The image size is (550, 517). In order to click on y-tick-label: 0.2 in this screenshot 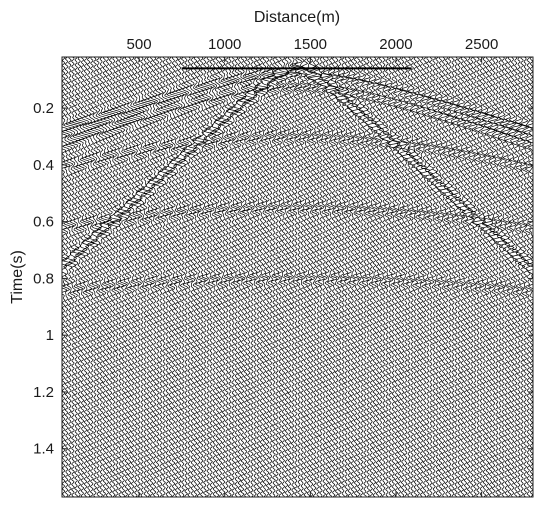, I will do `click(43, 108)`.